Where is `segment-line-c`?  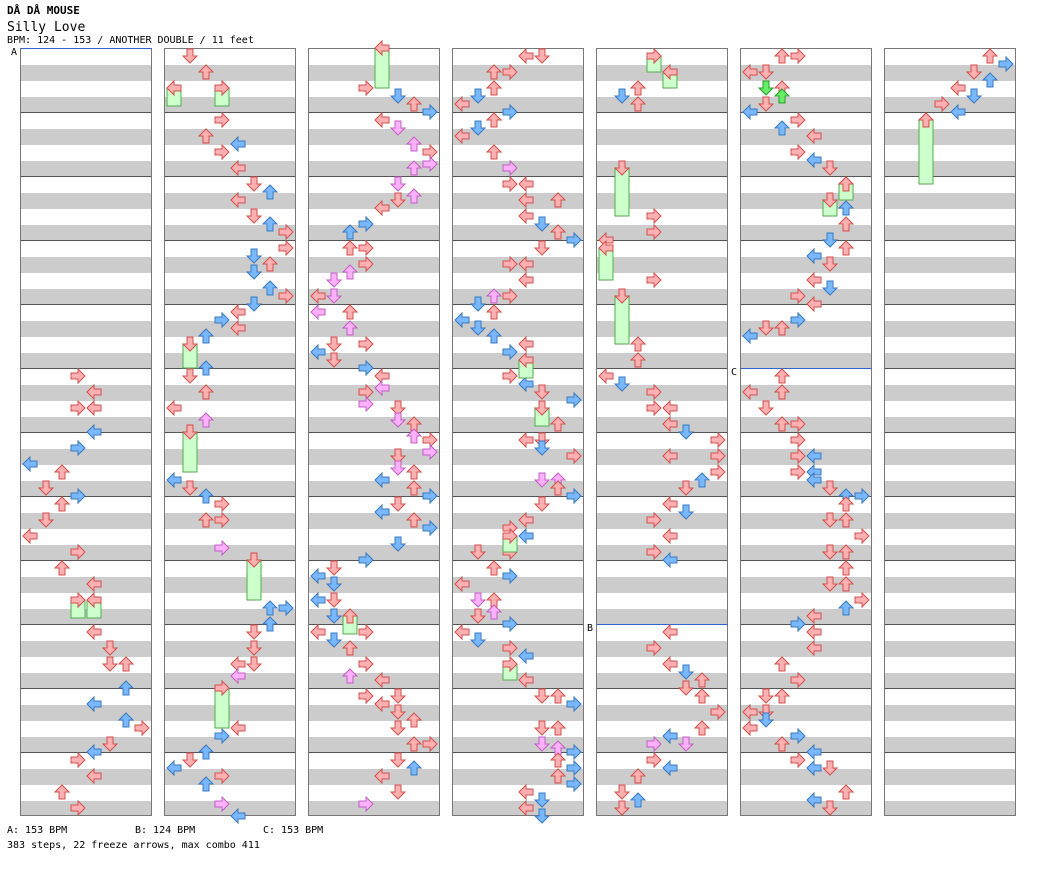 segment-line-c is located at coordinates (806, 368).